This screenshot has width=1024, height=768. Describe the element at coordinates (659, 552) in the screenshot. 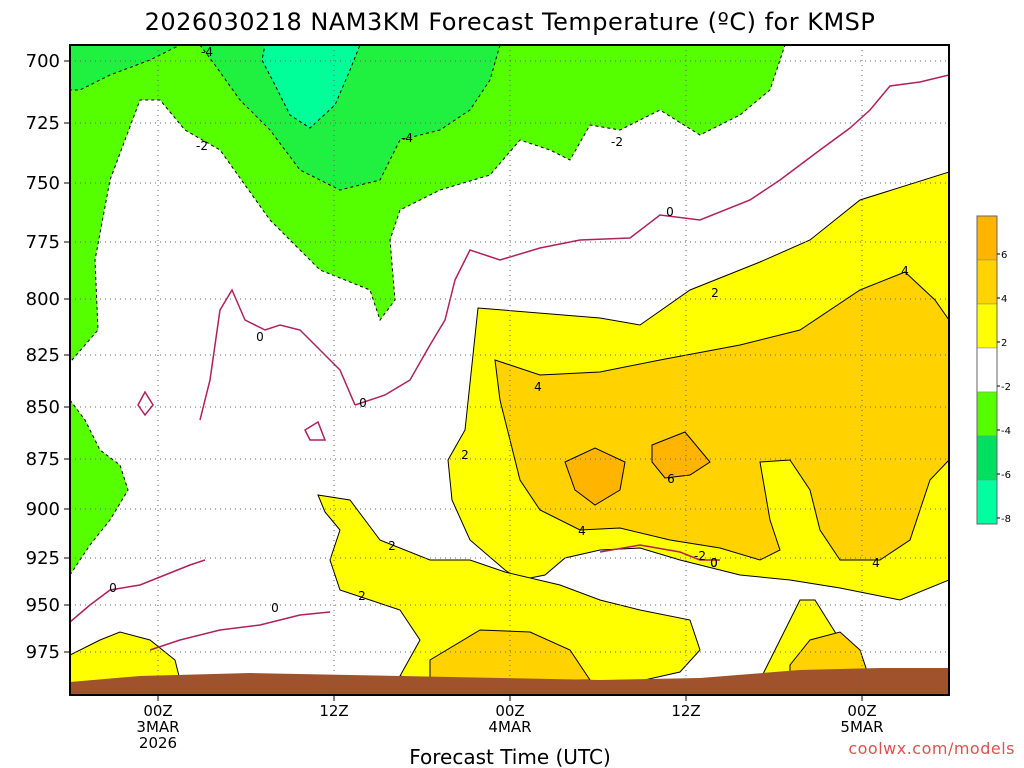

I see `zero-isotherm-small-c` at that location.